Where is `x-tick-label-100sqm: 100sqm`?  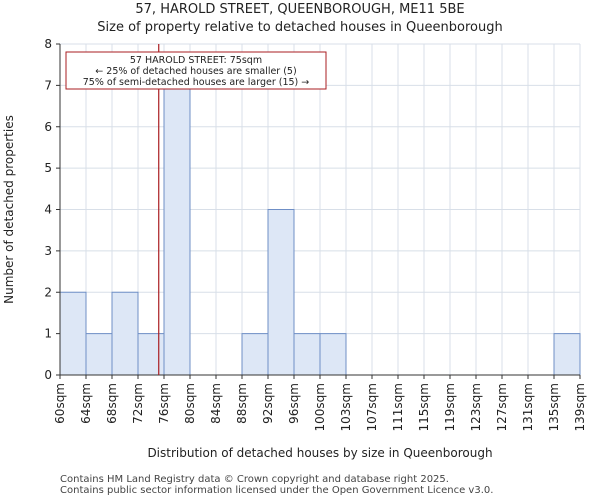
x-tick-label-100sqm: 100sqm is located at coordinates (320, 407).